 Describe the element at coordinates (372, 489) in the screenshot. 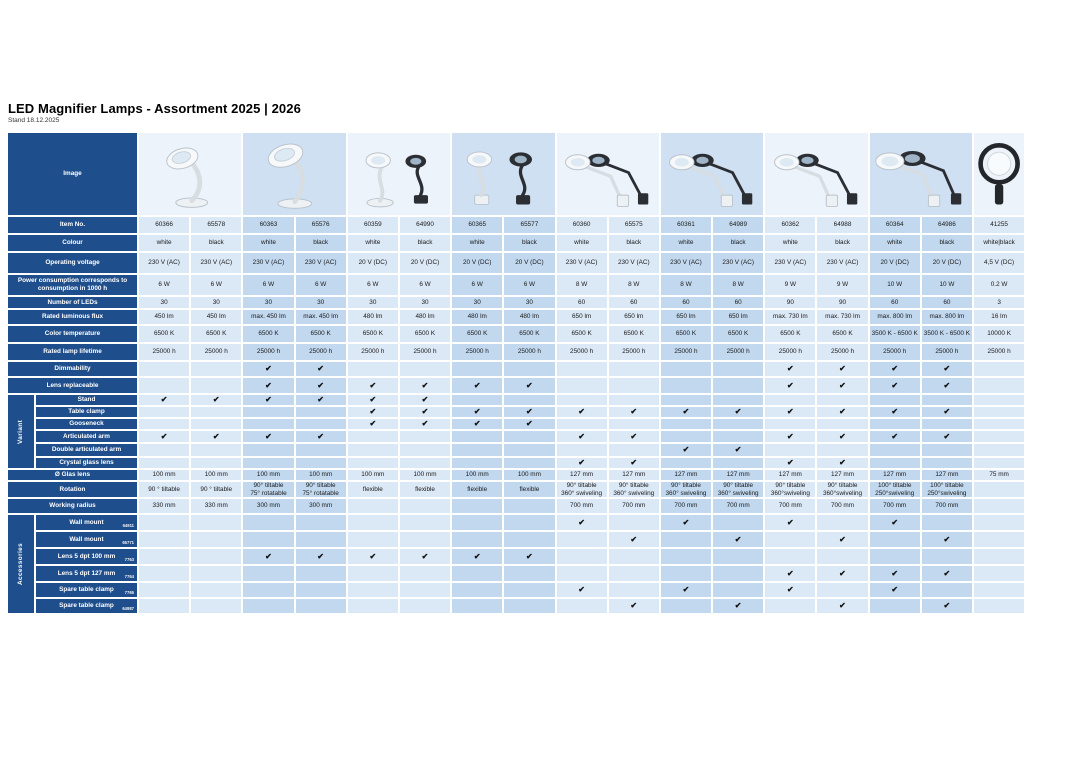

I see `cell-rotation-60359: flexible` at that location.